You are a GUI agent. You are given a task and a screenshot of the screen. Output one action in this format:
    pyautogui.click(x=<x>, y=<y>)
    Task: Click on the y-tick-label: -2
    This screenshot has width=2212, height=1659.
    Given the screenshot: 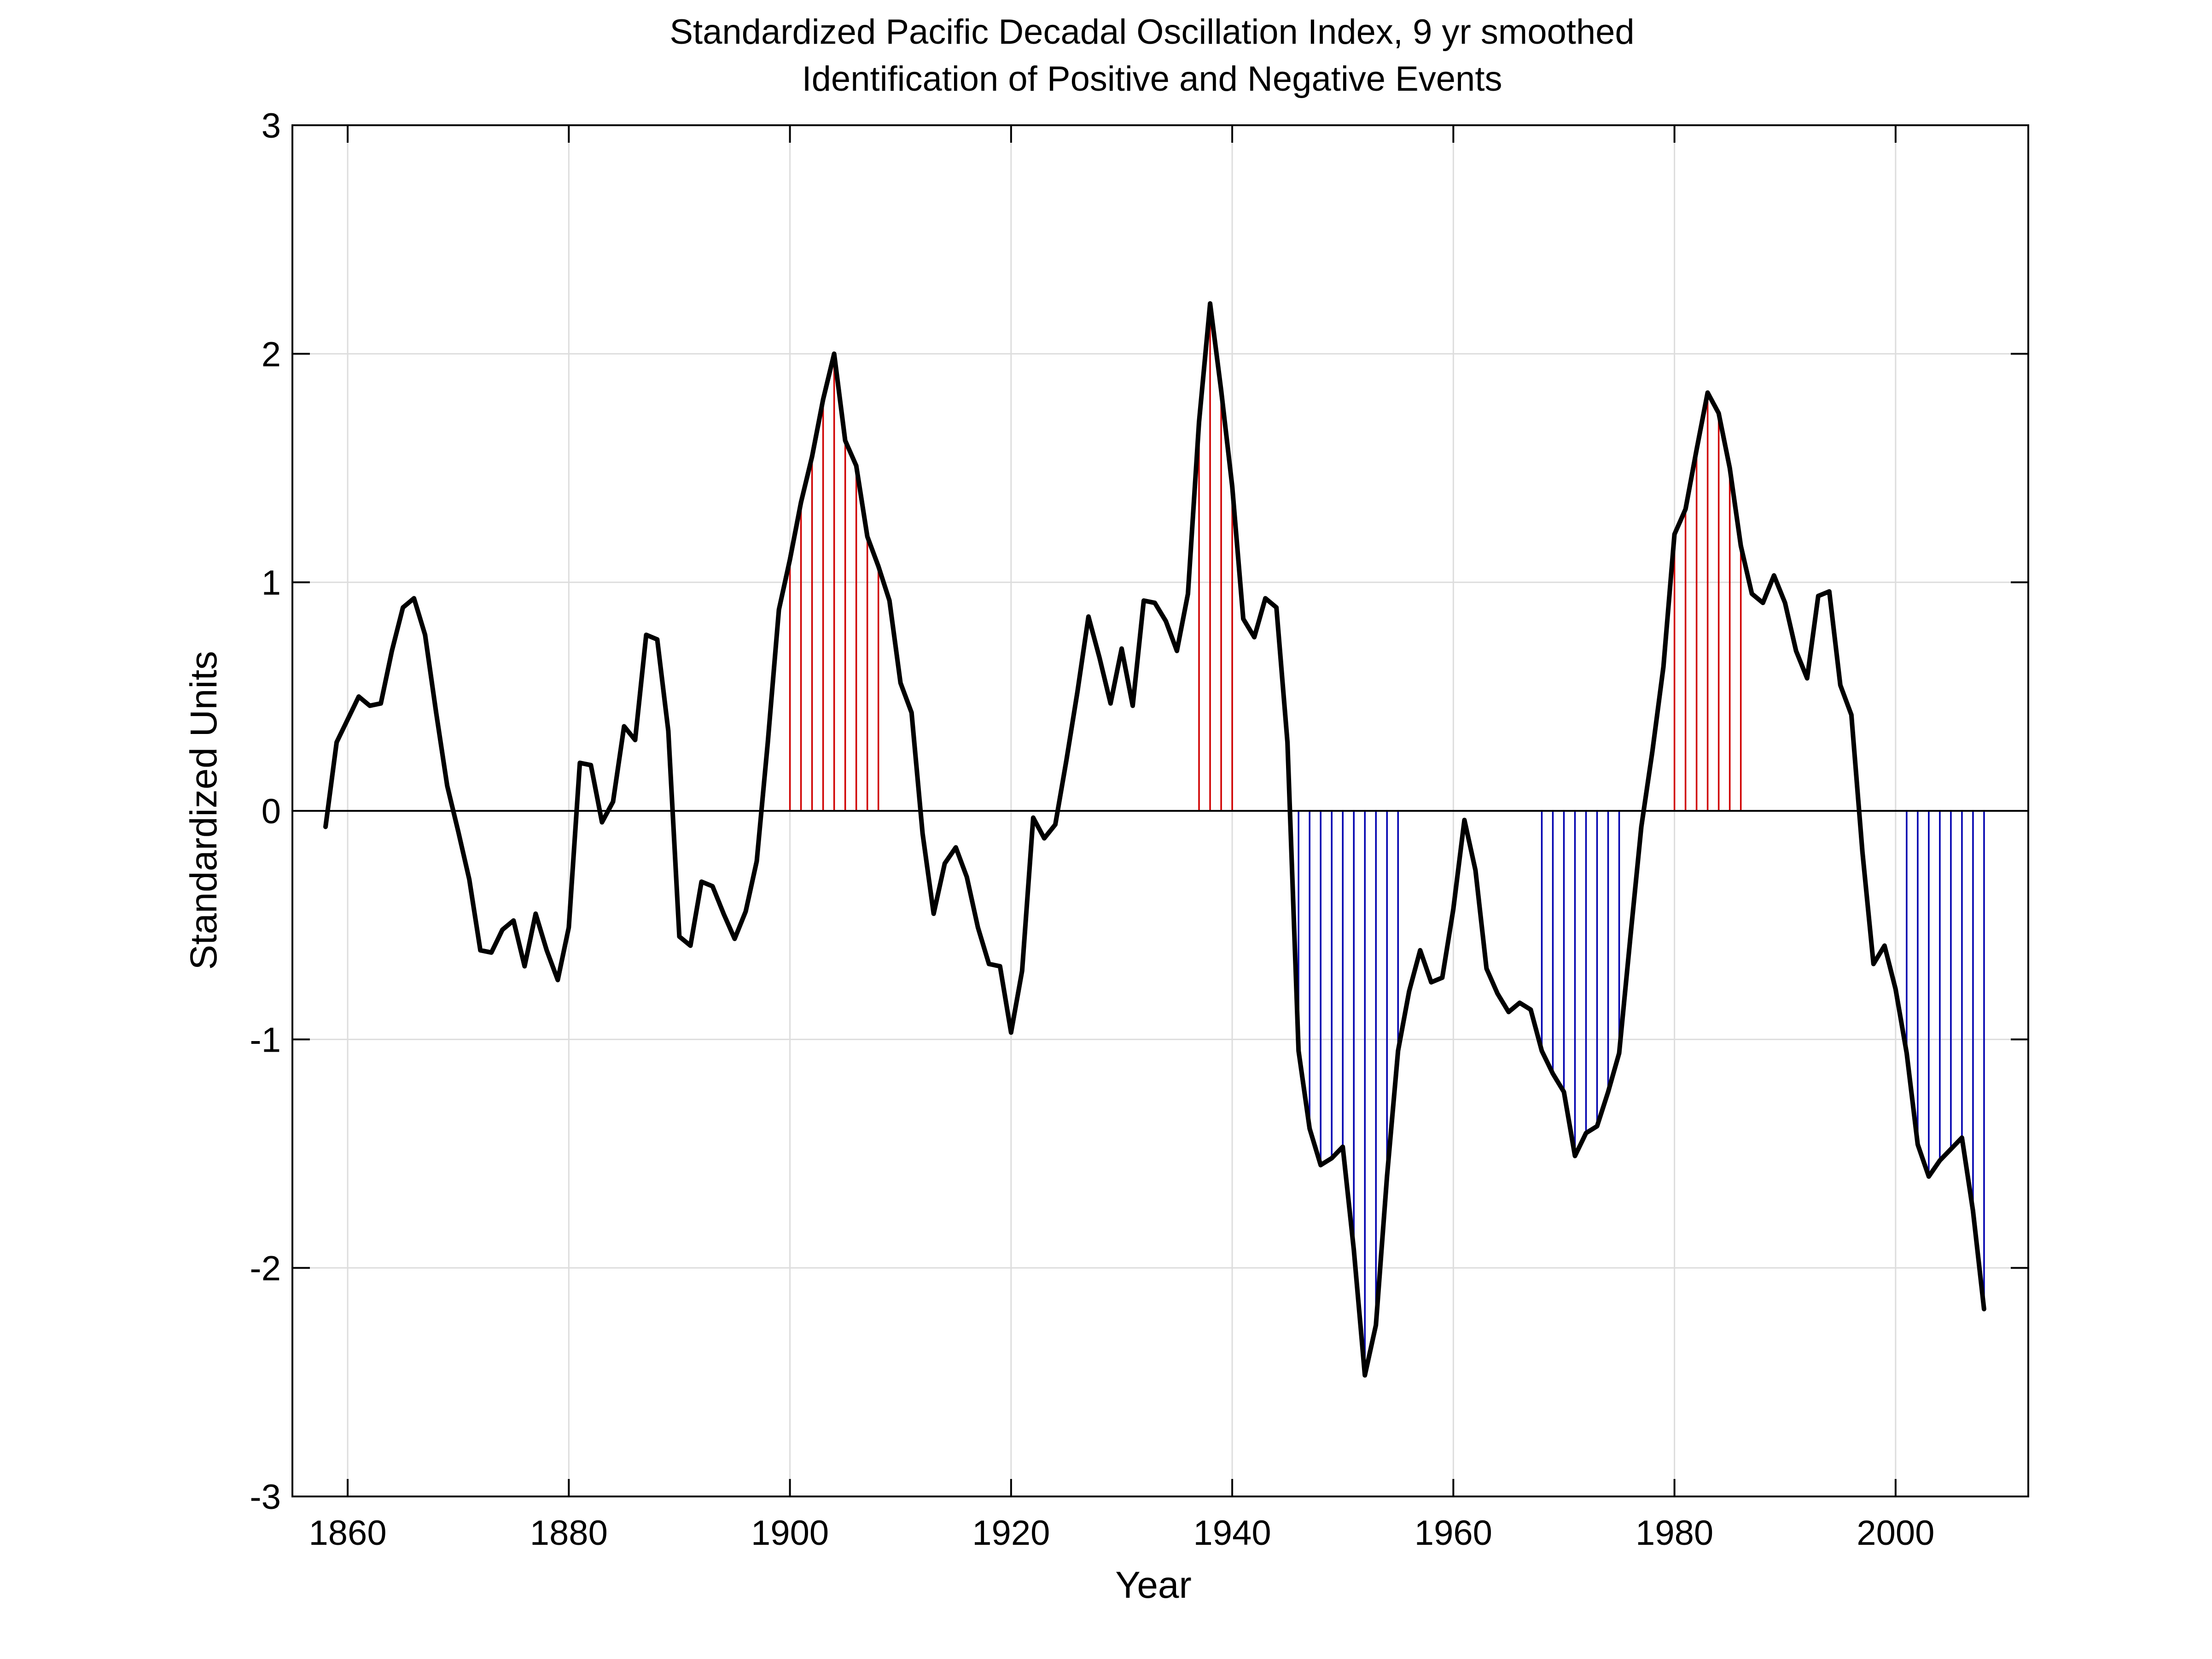 What is the action you would take?
    pyautogui.click(x=265, y=1269)
    